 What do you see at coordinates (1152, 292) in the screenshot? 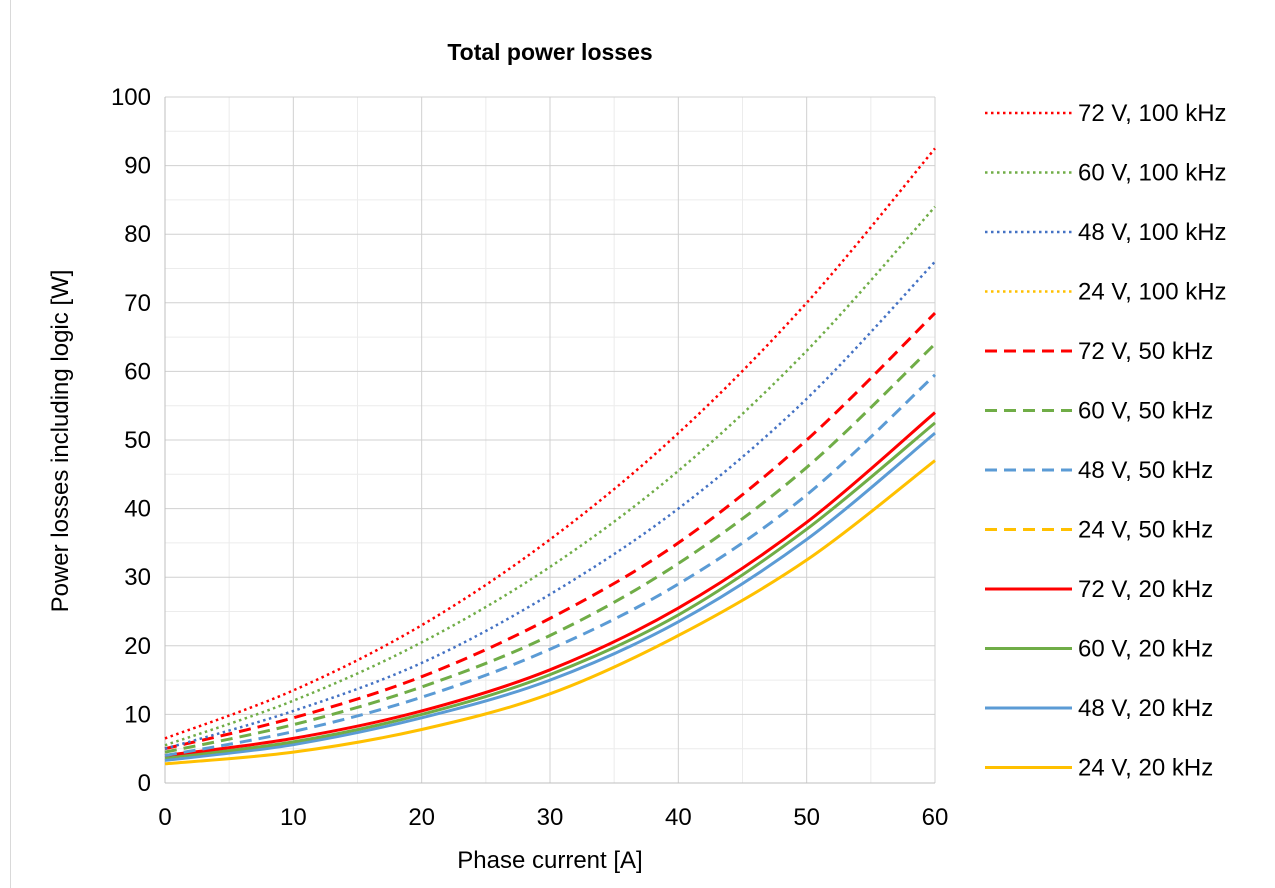
I see `legend-label: 24 V, 100 kHz` at bounding box center [1152, 292].